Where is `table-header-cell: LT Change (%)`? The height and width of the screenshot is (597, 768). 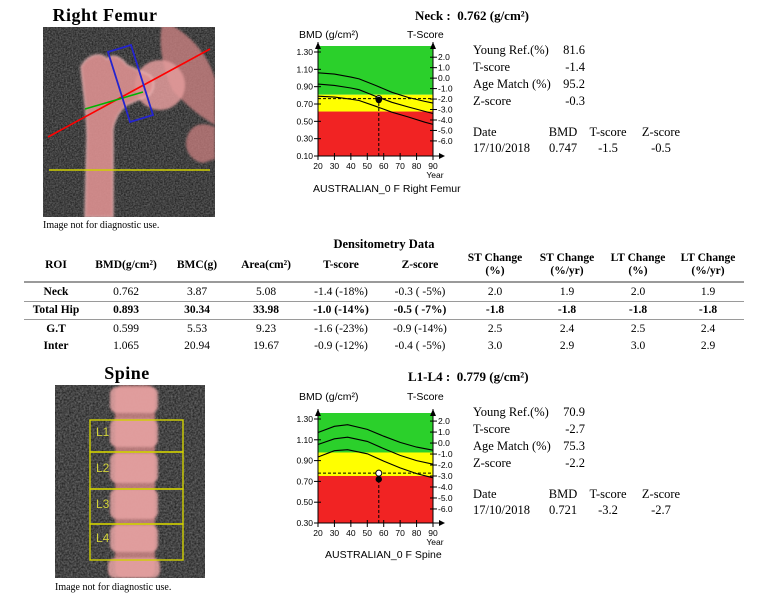
table-header-cell: LT Change (%) is located at coordinates (638, 267).